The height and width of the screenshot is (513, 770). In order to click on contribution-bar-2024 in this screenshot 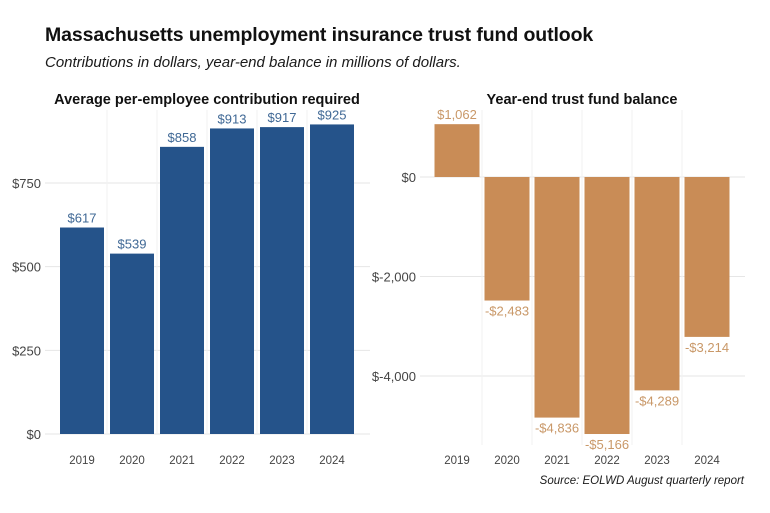, I will do `click(332, 279)`.